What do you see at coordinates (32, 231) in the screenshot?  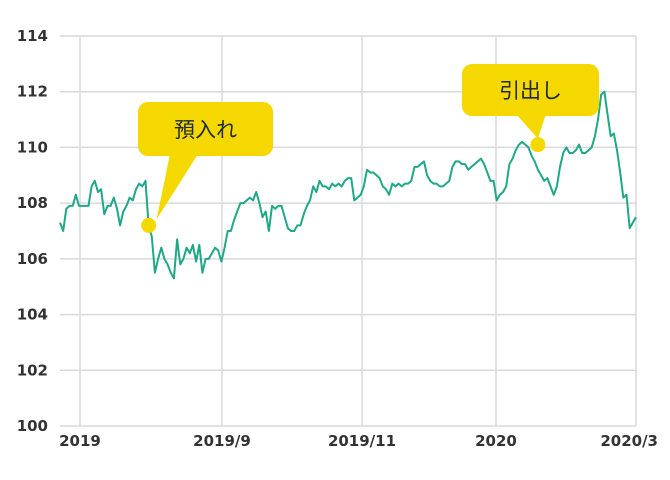 I see `y-axis: 100 102 104 106 108 110 112 114` at bounding box center [32, 231].